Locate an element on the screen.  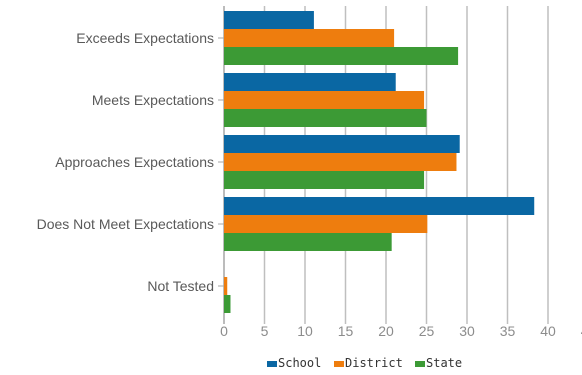
x-tick-label: 10 is located at coordinates (305, 331).